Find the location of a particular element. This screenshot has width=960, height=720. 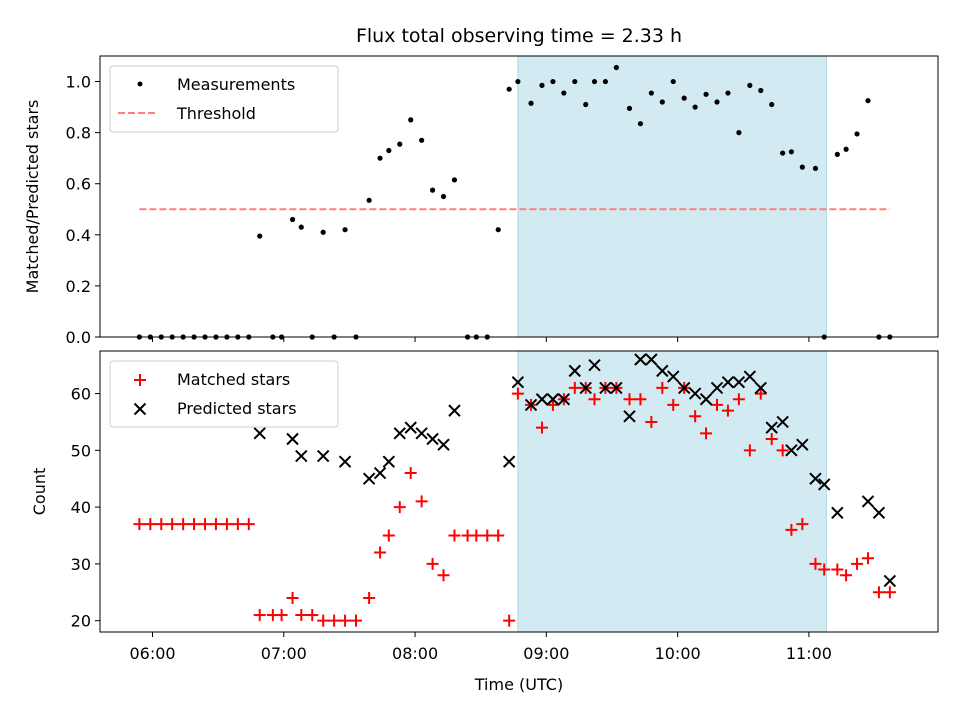

legend-matched-label: Matched stars is located at coordinates (233, 379).